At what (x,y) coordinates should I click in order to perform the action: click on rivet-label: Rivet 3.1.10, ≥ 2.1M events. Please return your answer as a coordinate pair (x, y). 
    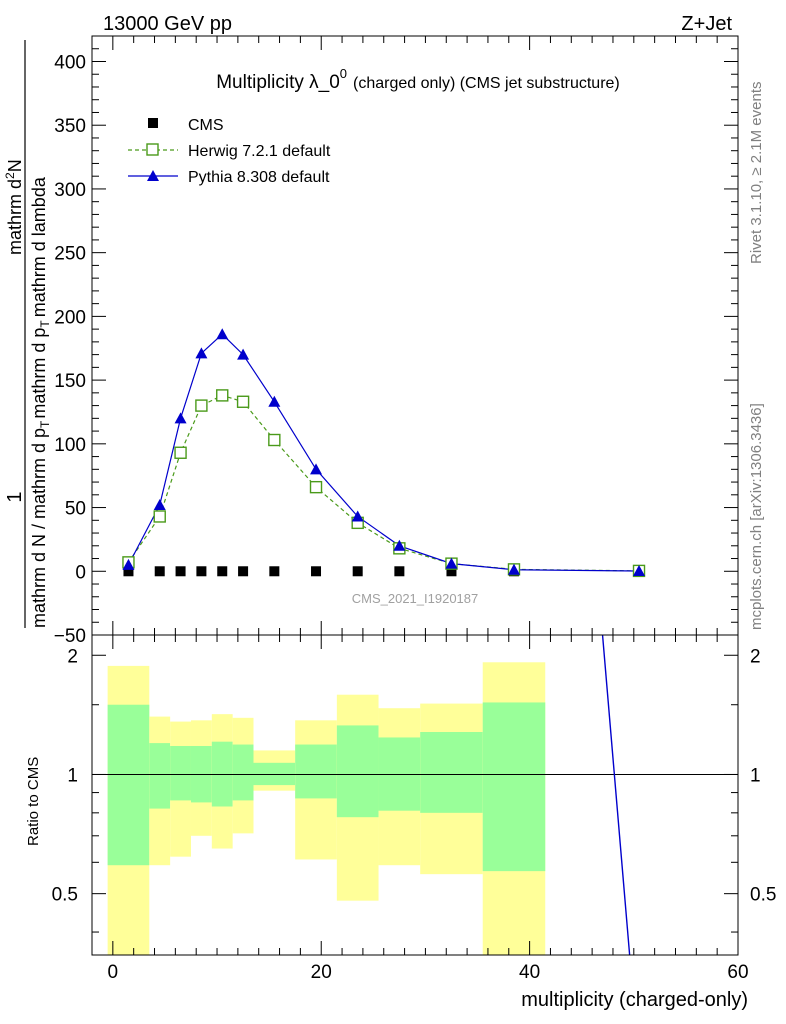
    Looking at the image, I should click on (756, 173).